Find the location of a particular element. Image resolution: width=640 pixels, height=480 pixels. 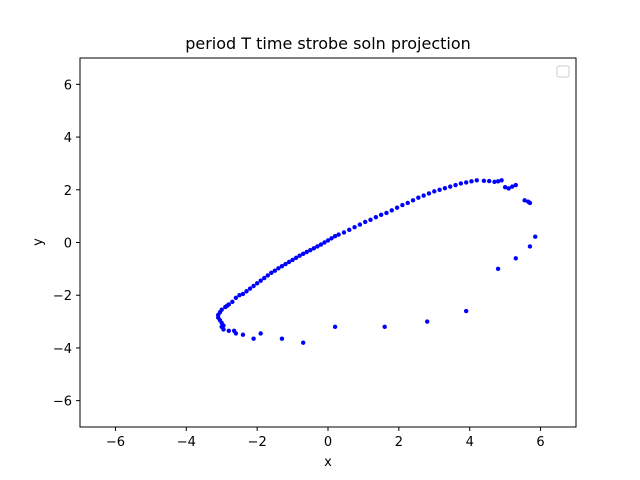

chart-title: period T time strobe soln projection is located at coordinates (328, 43).